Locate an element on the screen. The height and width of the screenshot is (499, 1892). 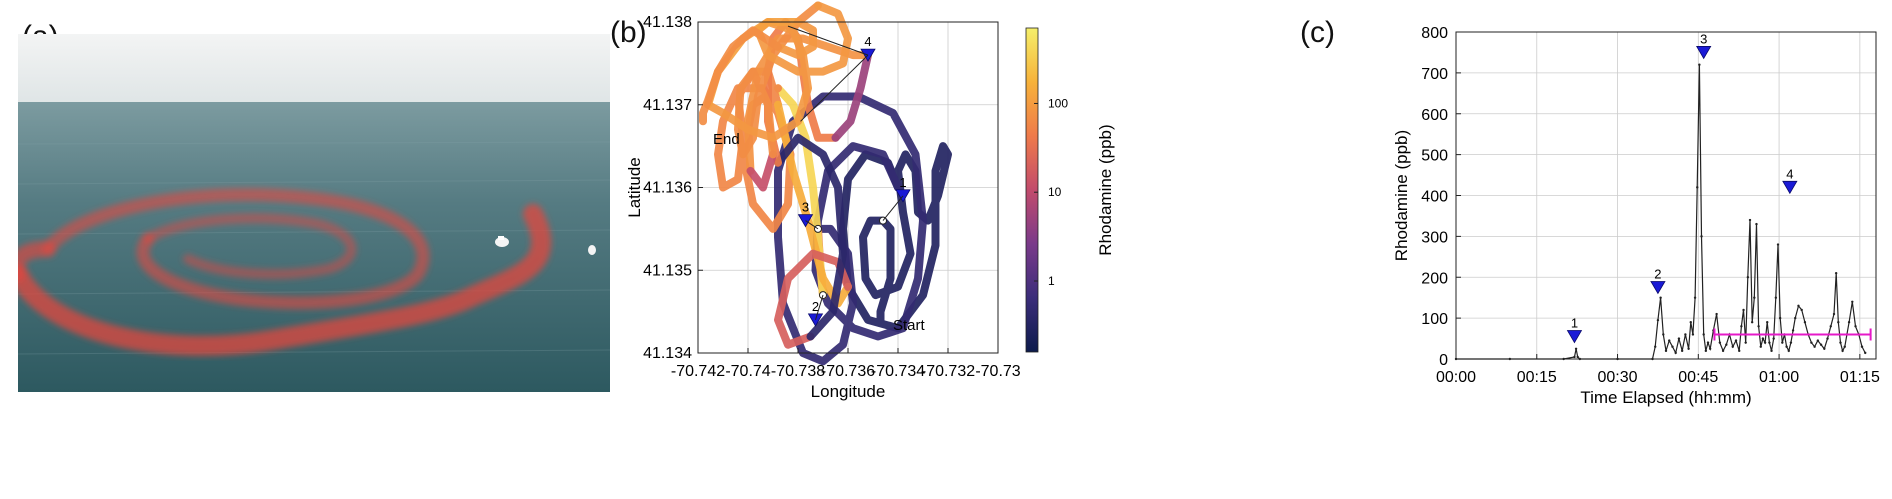
colorbar-ticks: 1 10 100 is located at coordinates (1051, 192).